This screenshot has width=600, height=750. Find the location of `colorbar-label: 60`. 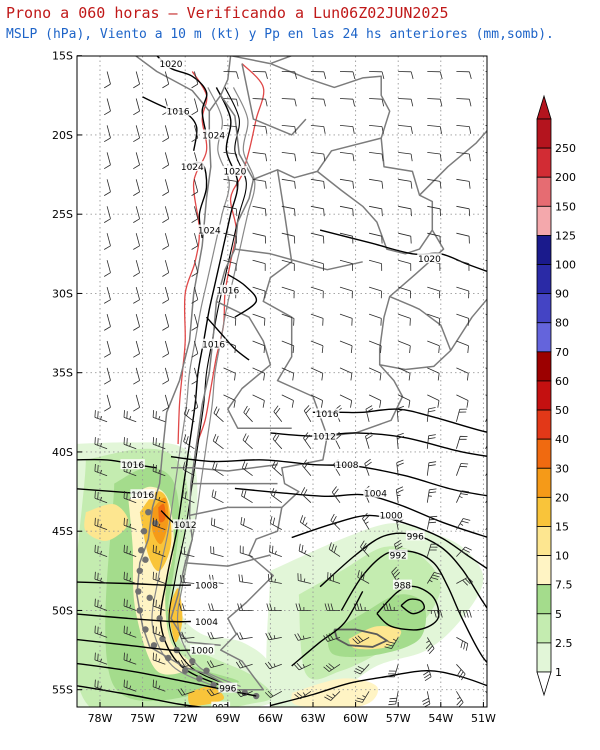

colorbar-label: 60 is located at coordinates (562, 381).